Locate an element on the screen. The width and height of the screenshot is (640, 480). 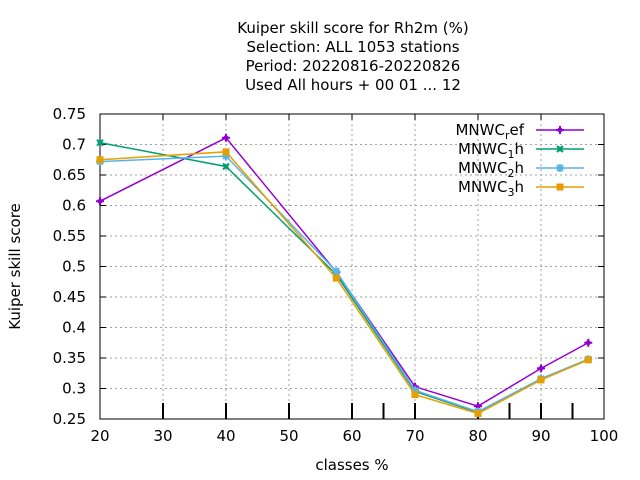
legend-item: MNWC1h is located at coordinates (521, 150).